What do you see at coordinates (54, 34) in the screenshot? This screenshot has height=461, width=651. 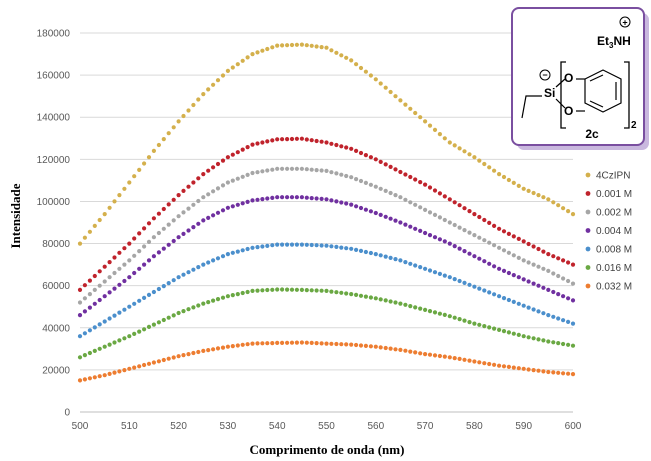 I see `y-tick-label: 180000` at bounding box center [54, 34].